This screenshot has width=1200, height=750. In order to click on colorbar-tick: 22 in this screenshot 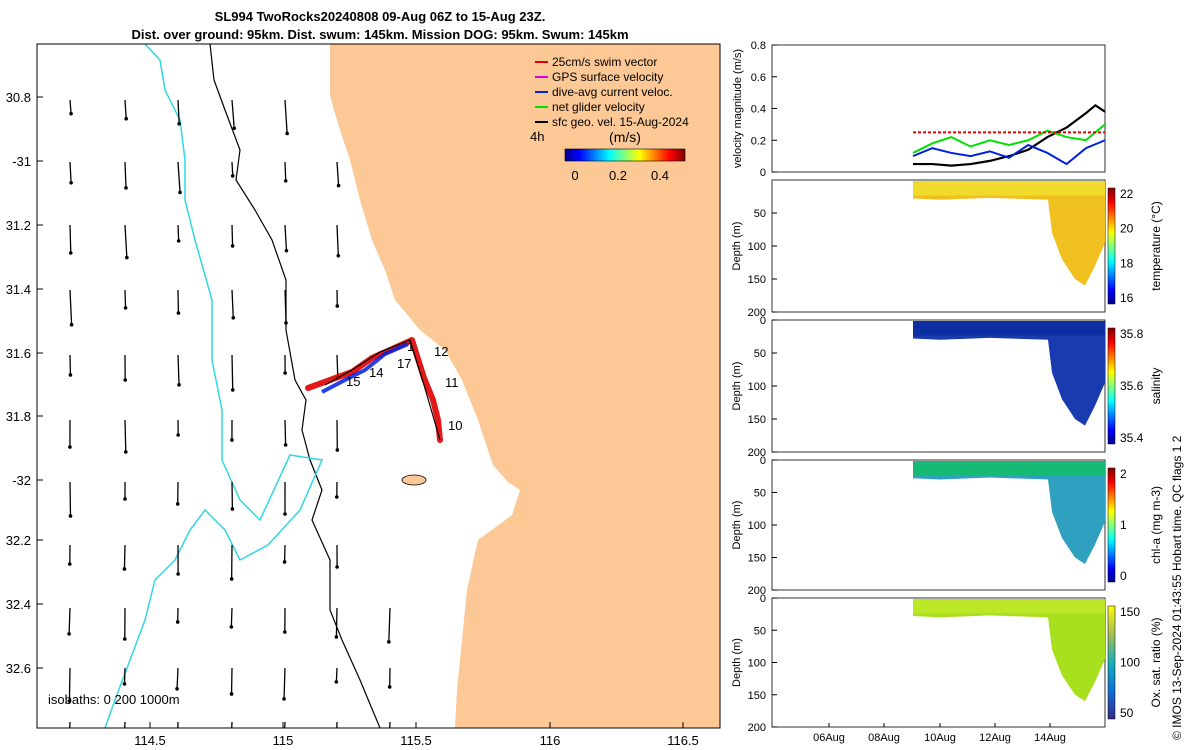, I will do `click(1127, 194)`.